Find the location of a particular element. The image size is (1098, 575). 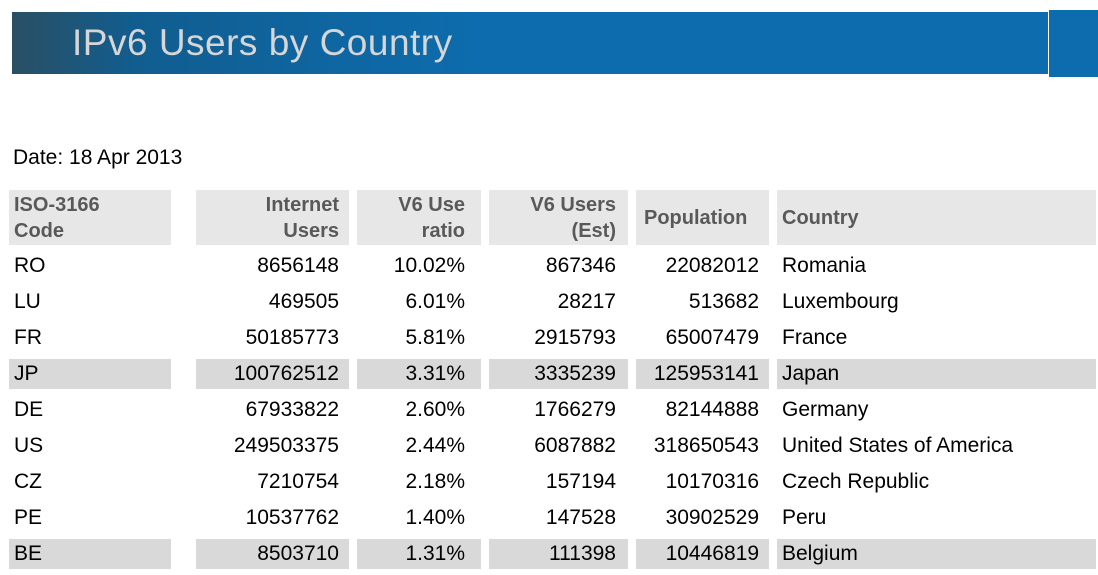

cell-v6-users-est: 147528 is located at coordinates (558, 518).